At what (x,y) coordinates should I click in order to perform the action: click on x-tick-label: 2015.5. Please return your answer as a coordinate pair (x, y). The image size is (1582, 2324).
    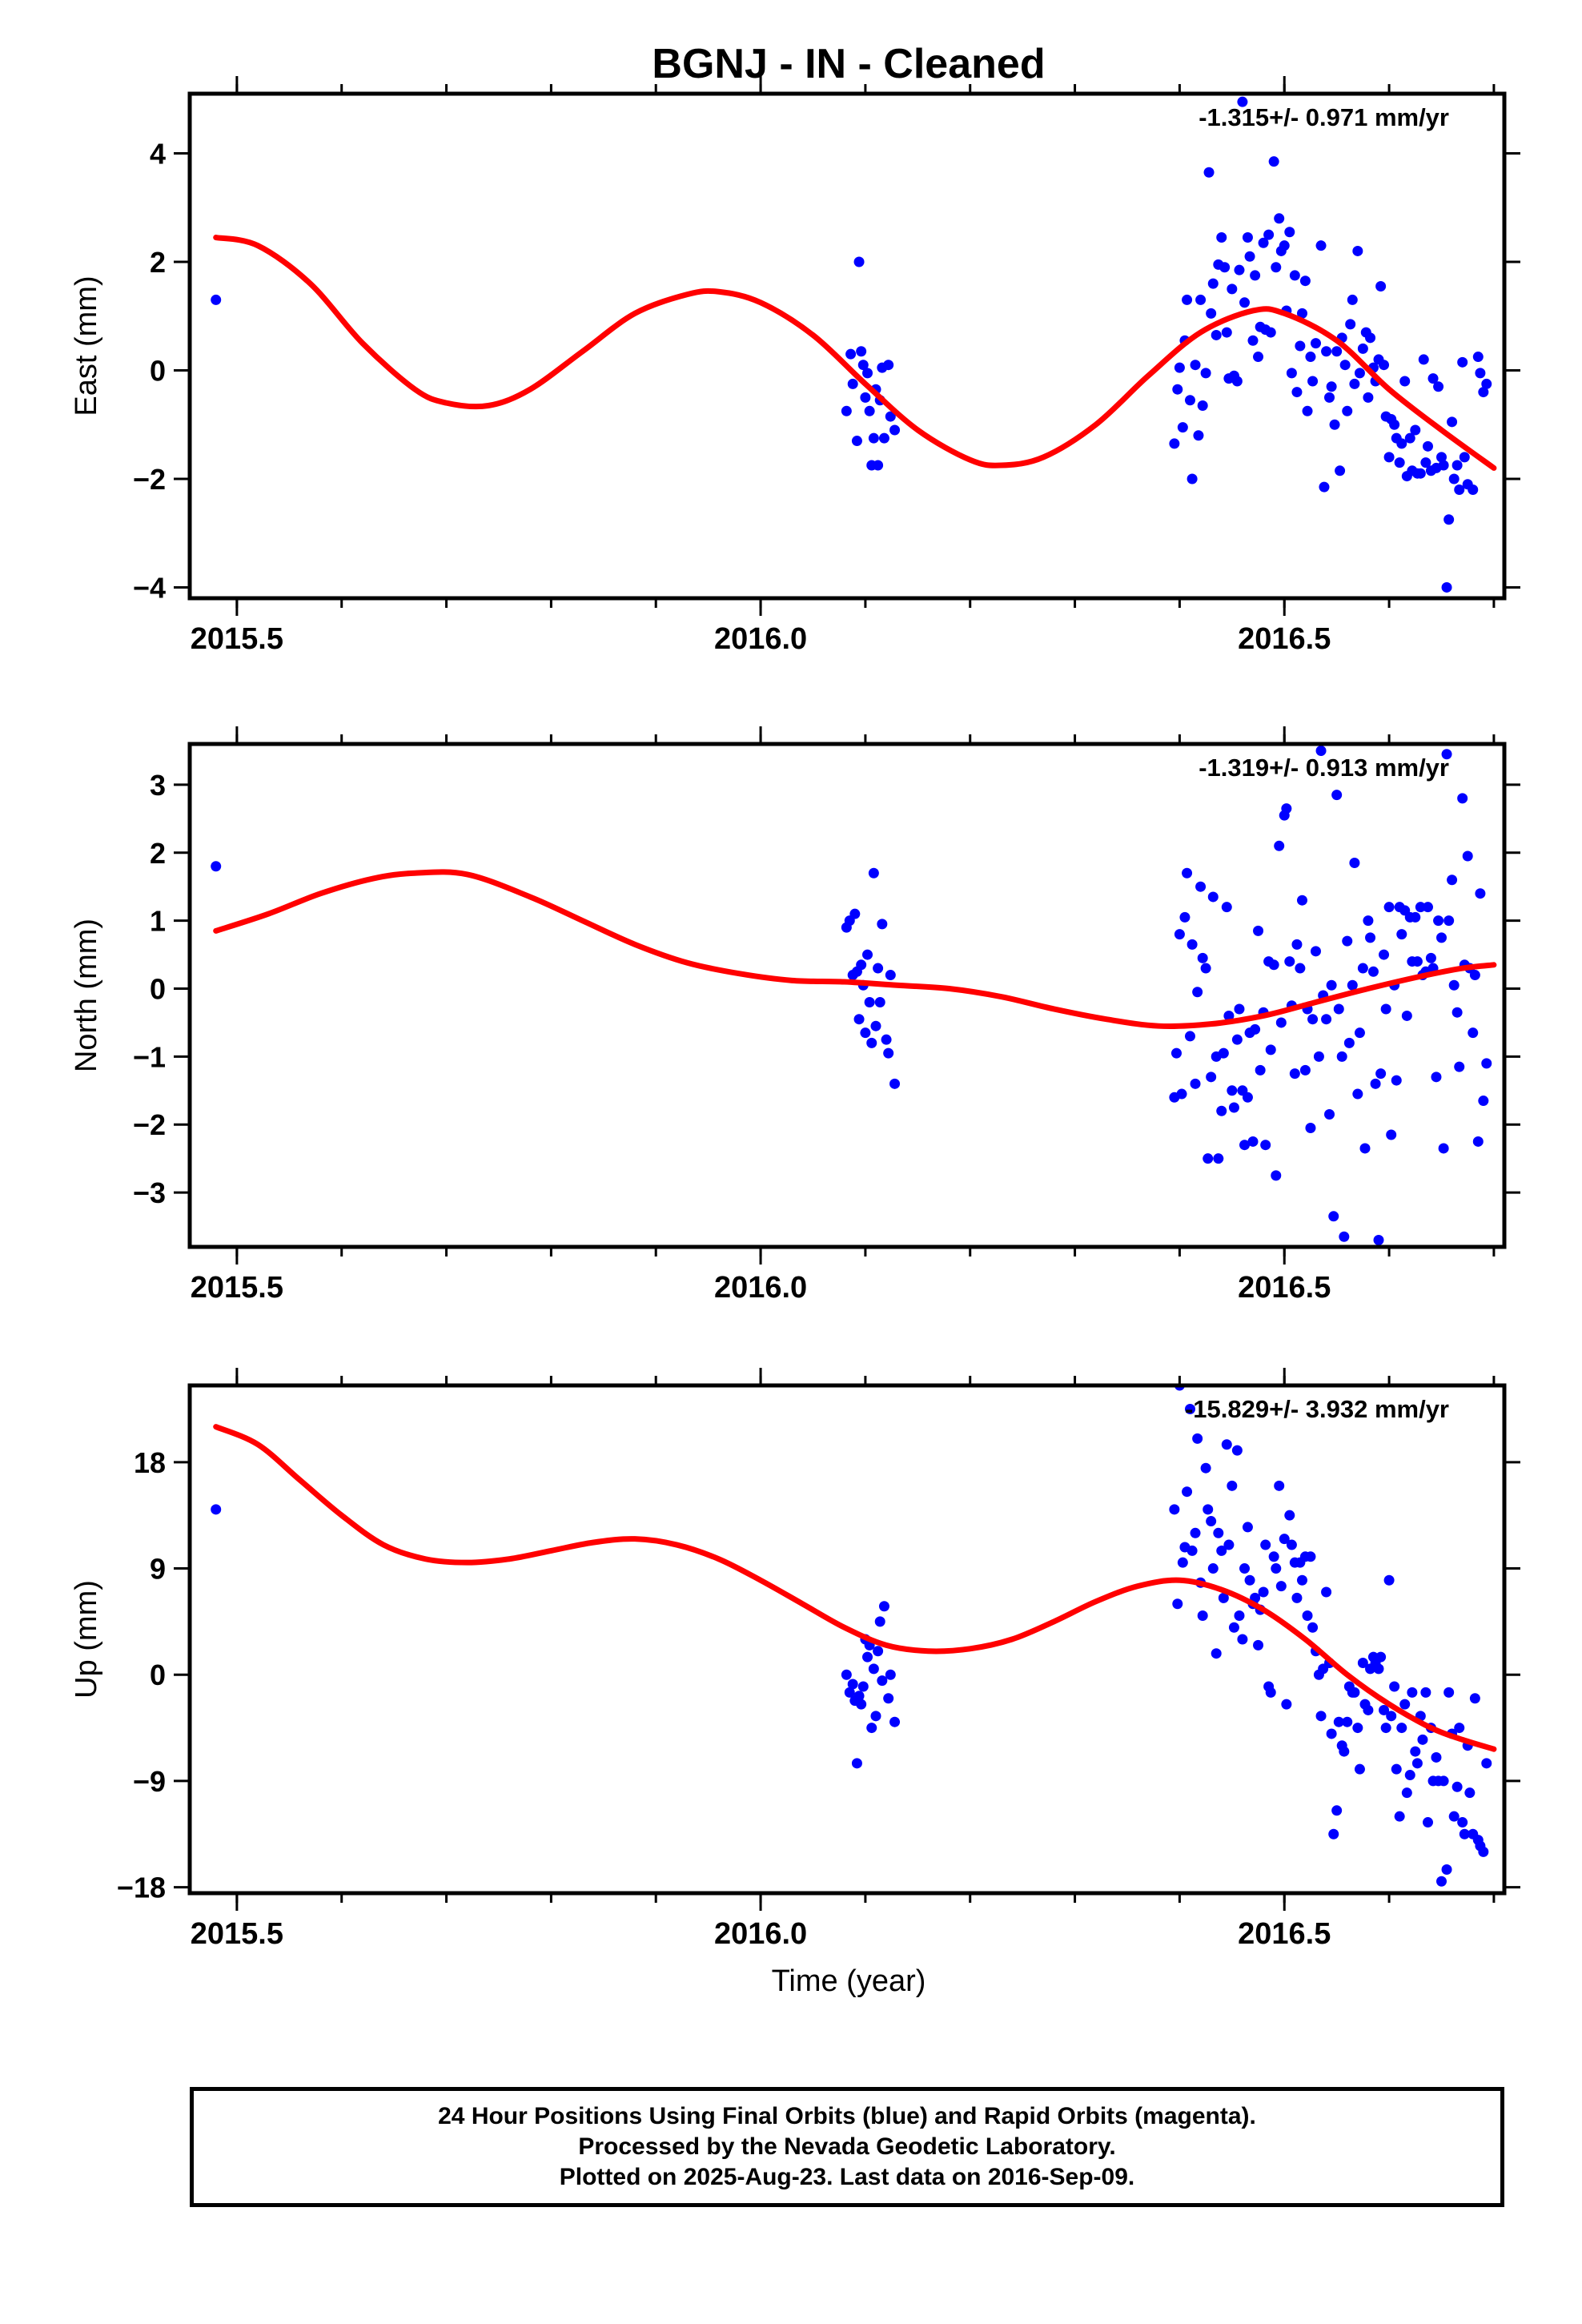
    Looking at the image, I should click on (237, 1934).